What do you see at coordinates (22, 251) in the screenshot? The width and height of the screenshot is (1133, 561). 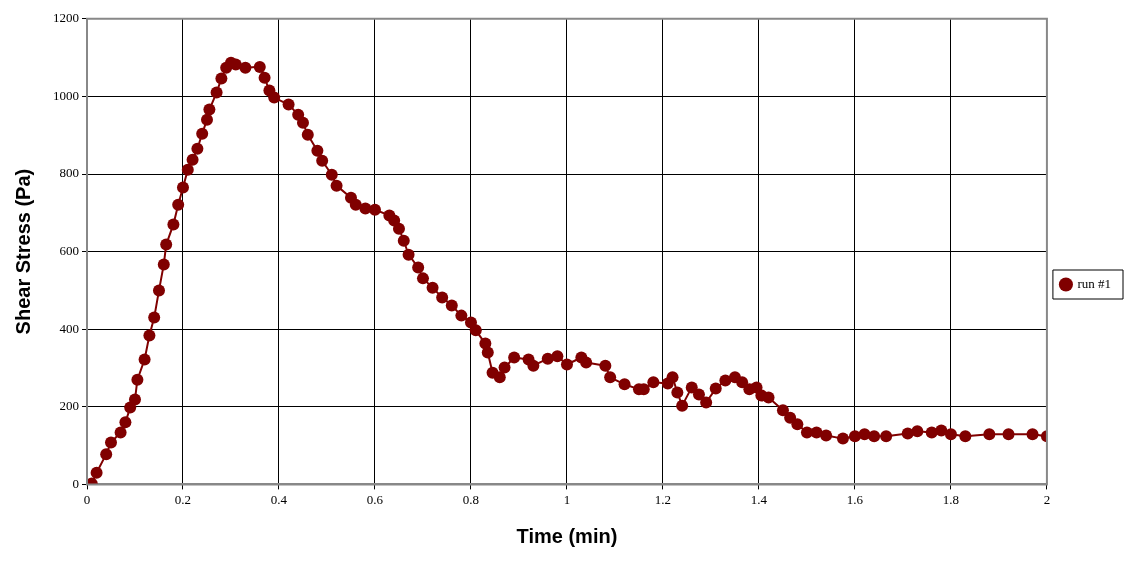 I see `y-axis-title: Shear Stress (Pa)` at bounding box center [22, 251].